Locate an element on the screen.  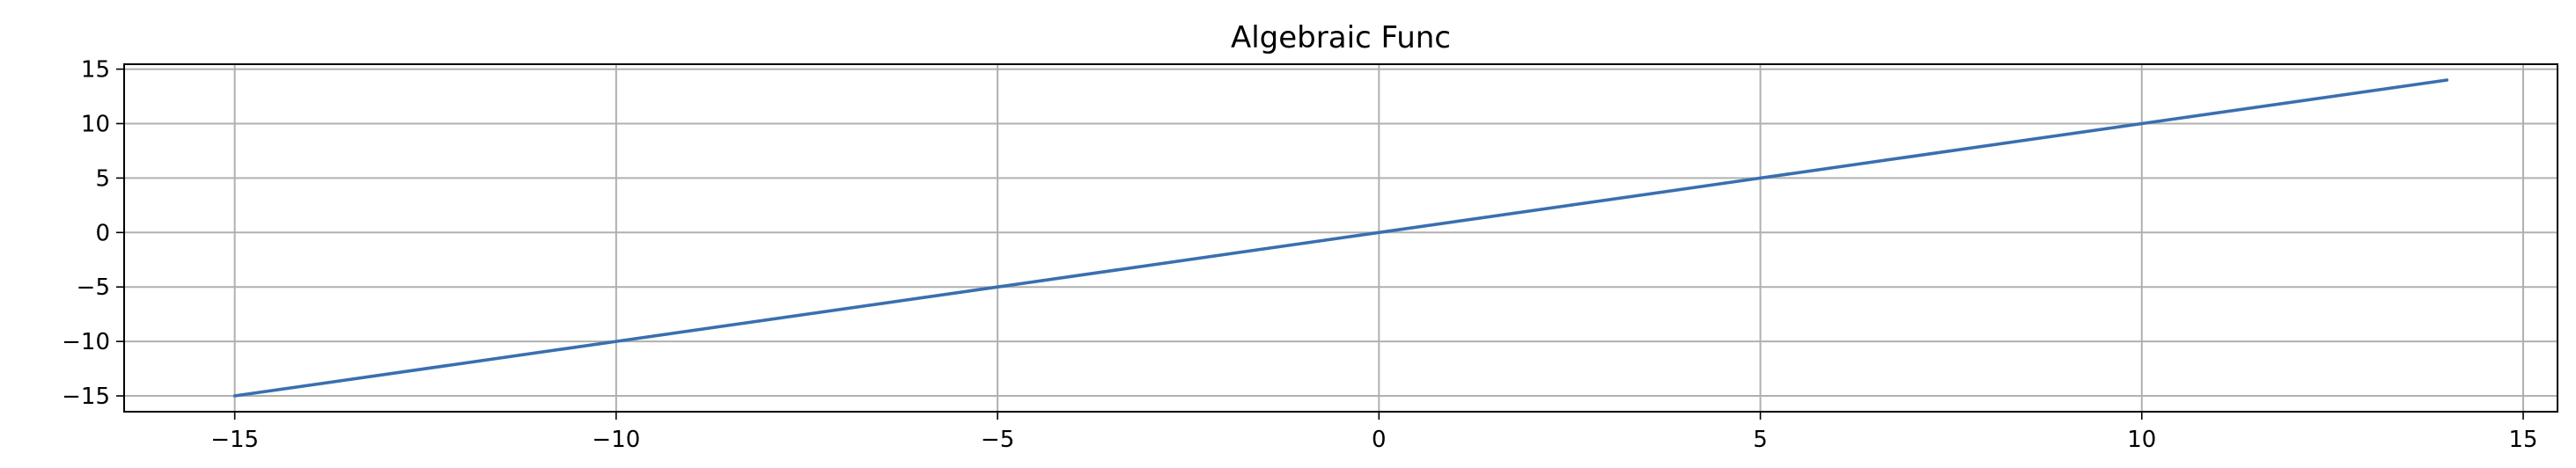
x-tick-label: 0 is located at coordinates (1380, 440).